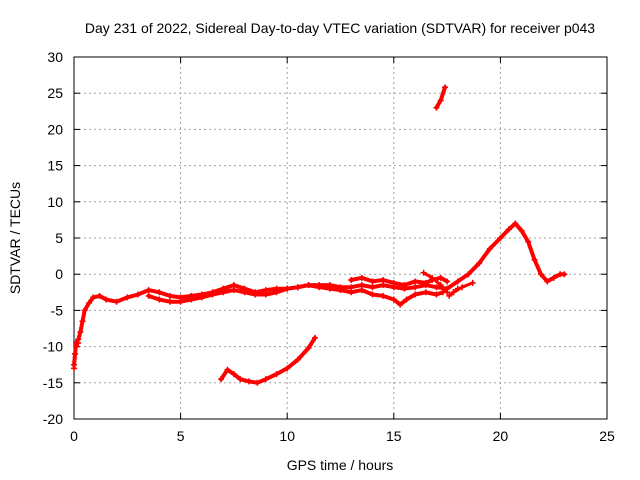  Describe the element at coordinates (287, 436) in the screenshot. I see `x-tick-label: 10` at that location.